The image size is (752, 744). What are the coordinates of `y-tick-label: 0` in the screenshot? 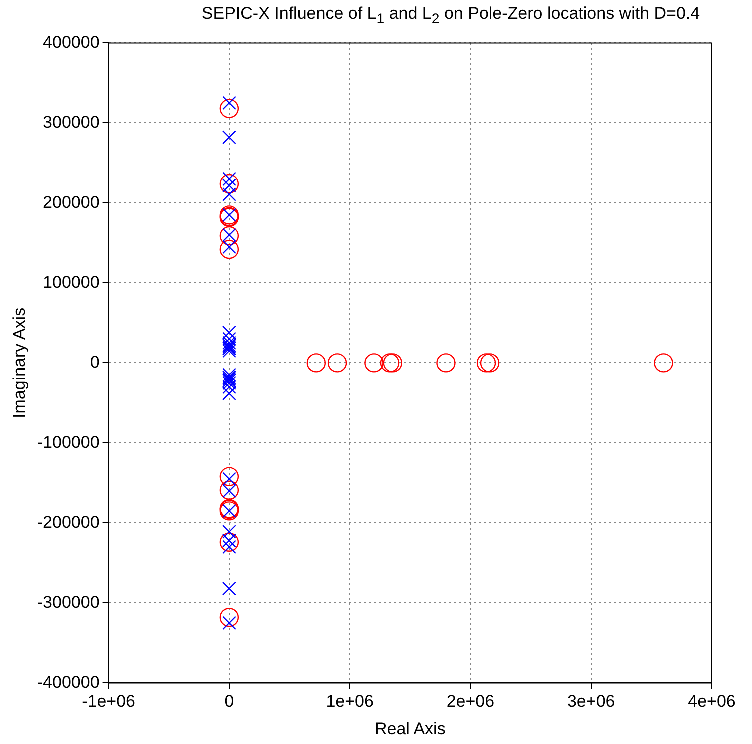 It's located at (95, 362).